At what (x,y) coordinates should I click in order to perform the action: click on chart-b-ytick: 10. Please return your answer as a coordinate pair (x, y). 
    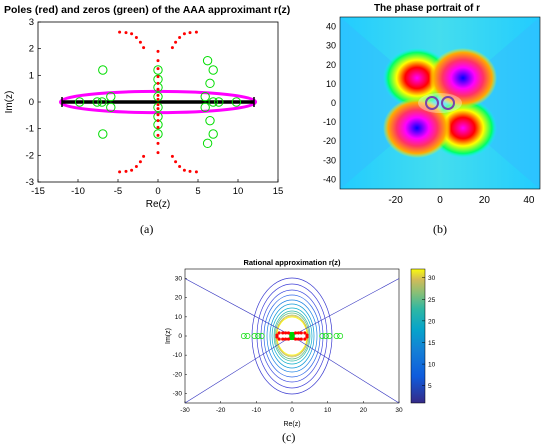
    Looking at the image, I should click on (331, 84).